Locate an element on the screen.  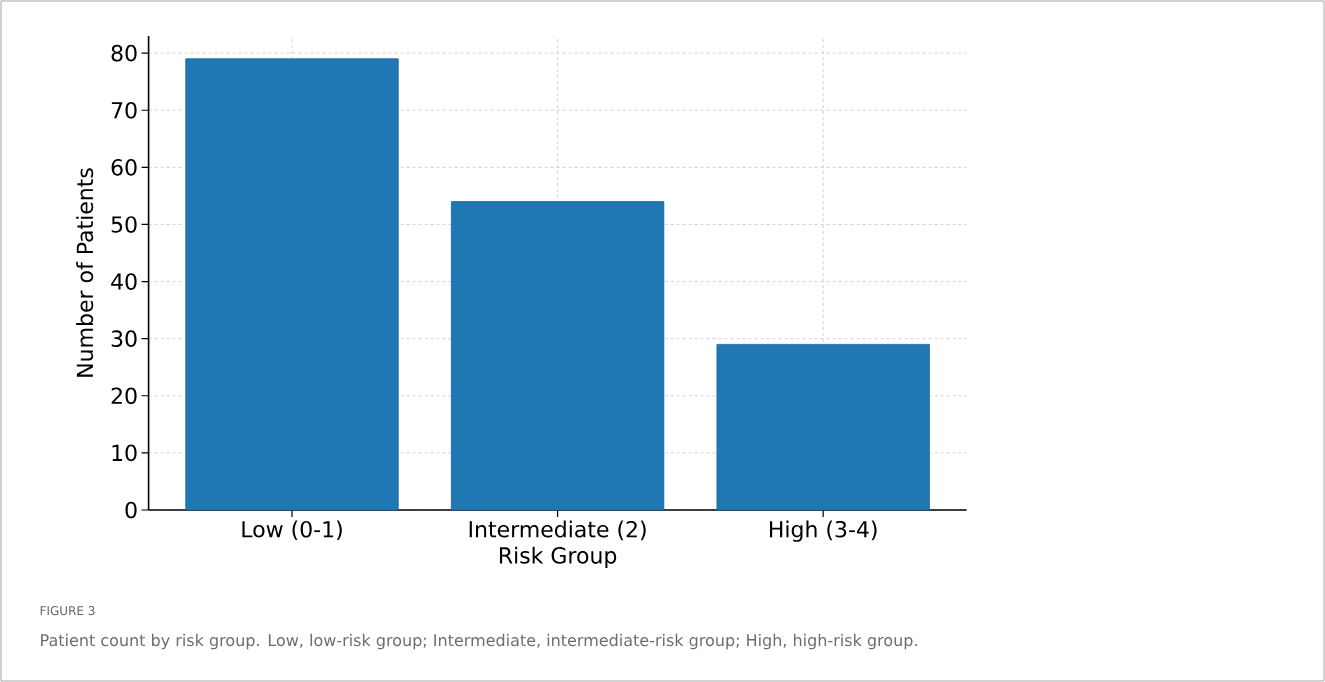
y-tick-label: 60 is located at coordinates (124, 167).